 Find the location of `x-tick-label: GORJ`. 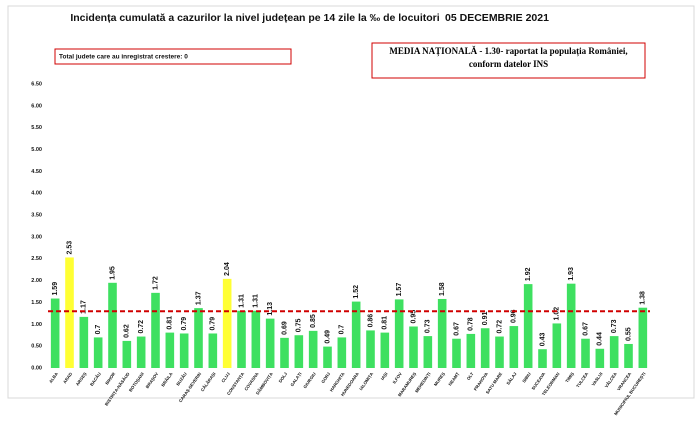

x-tick-label: GORJ is located at coordinates (325, 377).